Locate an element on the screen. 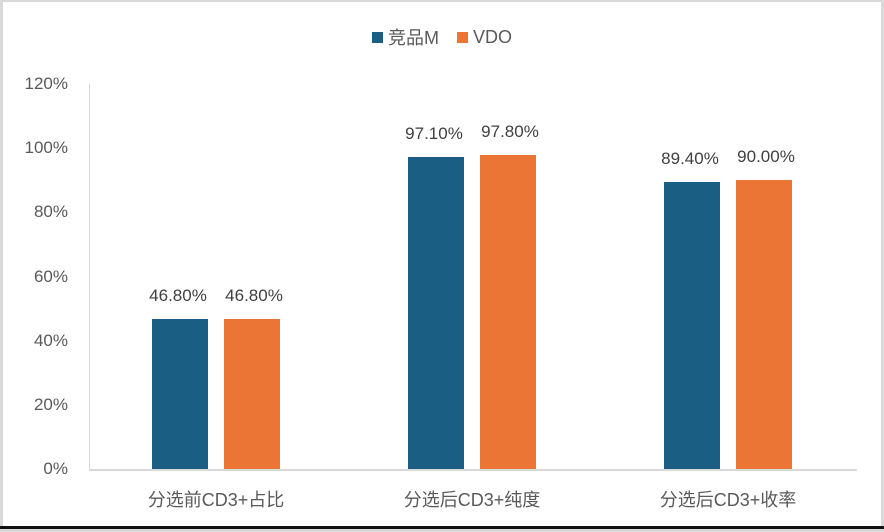 Image resolution: width=884 pixels, height=532 pixels. legend: 竞品M VDO is located at coordinates (442, 37).